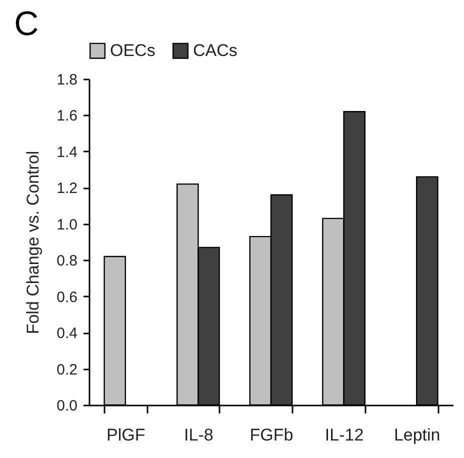 The image size is (464, 458). What do you see at coordinates (67, 261) in the screenshot?
I see `y-tick-label: 0.8` at bounding box center [67, 261].